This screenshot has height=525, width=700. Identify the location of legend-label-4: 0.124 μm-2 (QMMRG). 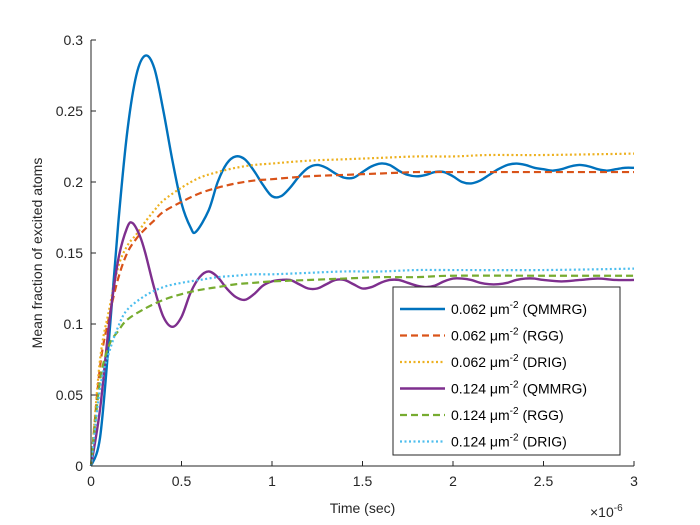
(519, 388).